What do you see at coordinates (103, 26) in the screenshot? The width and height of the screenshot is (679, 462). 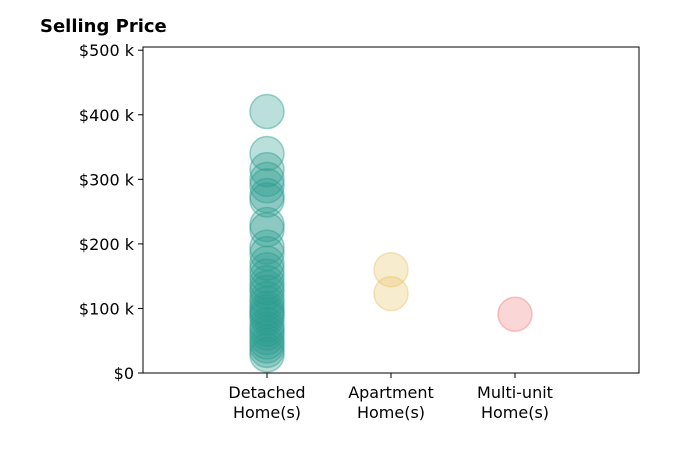 I see `chart-title: Selling Price` at bounding box center [103, 26].